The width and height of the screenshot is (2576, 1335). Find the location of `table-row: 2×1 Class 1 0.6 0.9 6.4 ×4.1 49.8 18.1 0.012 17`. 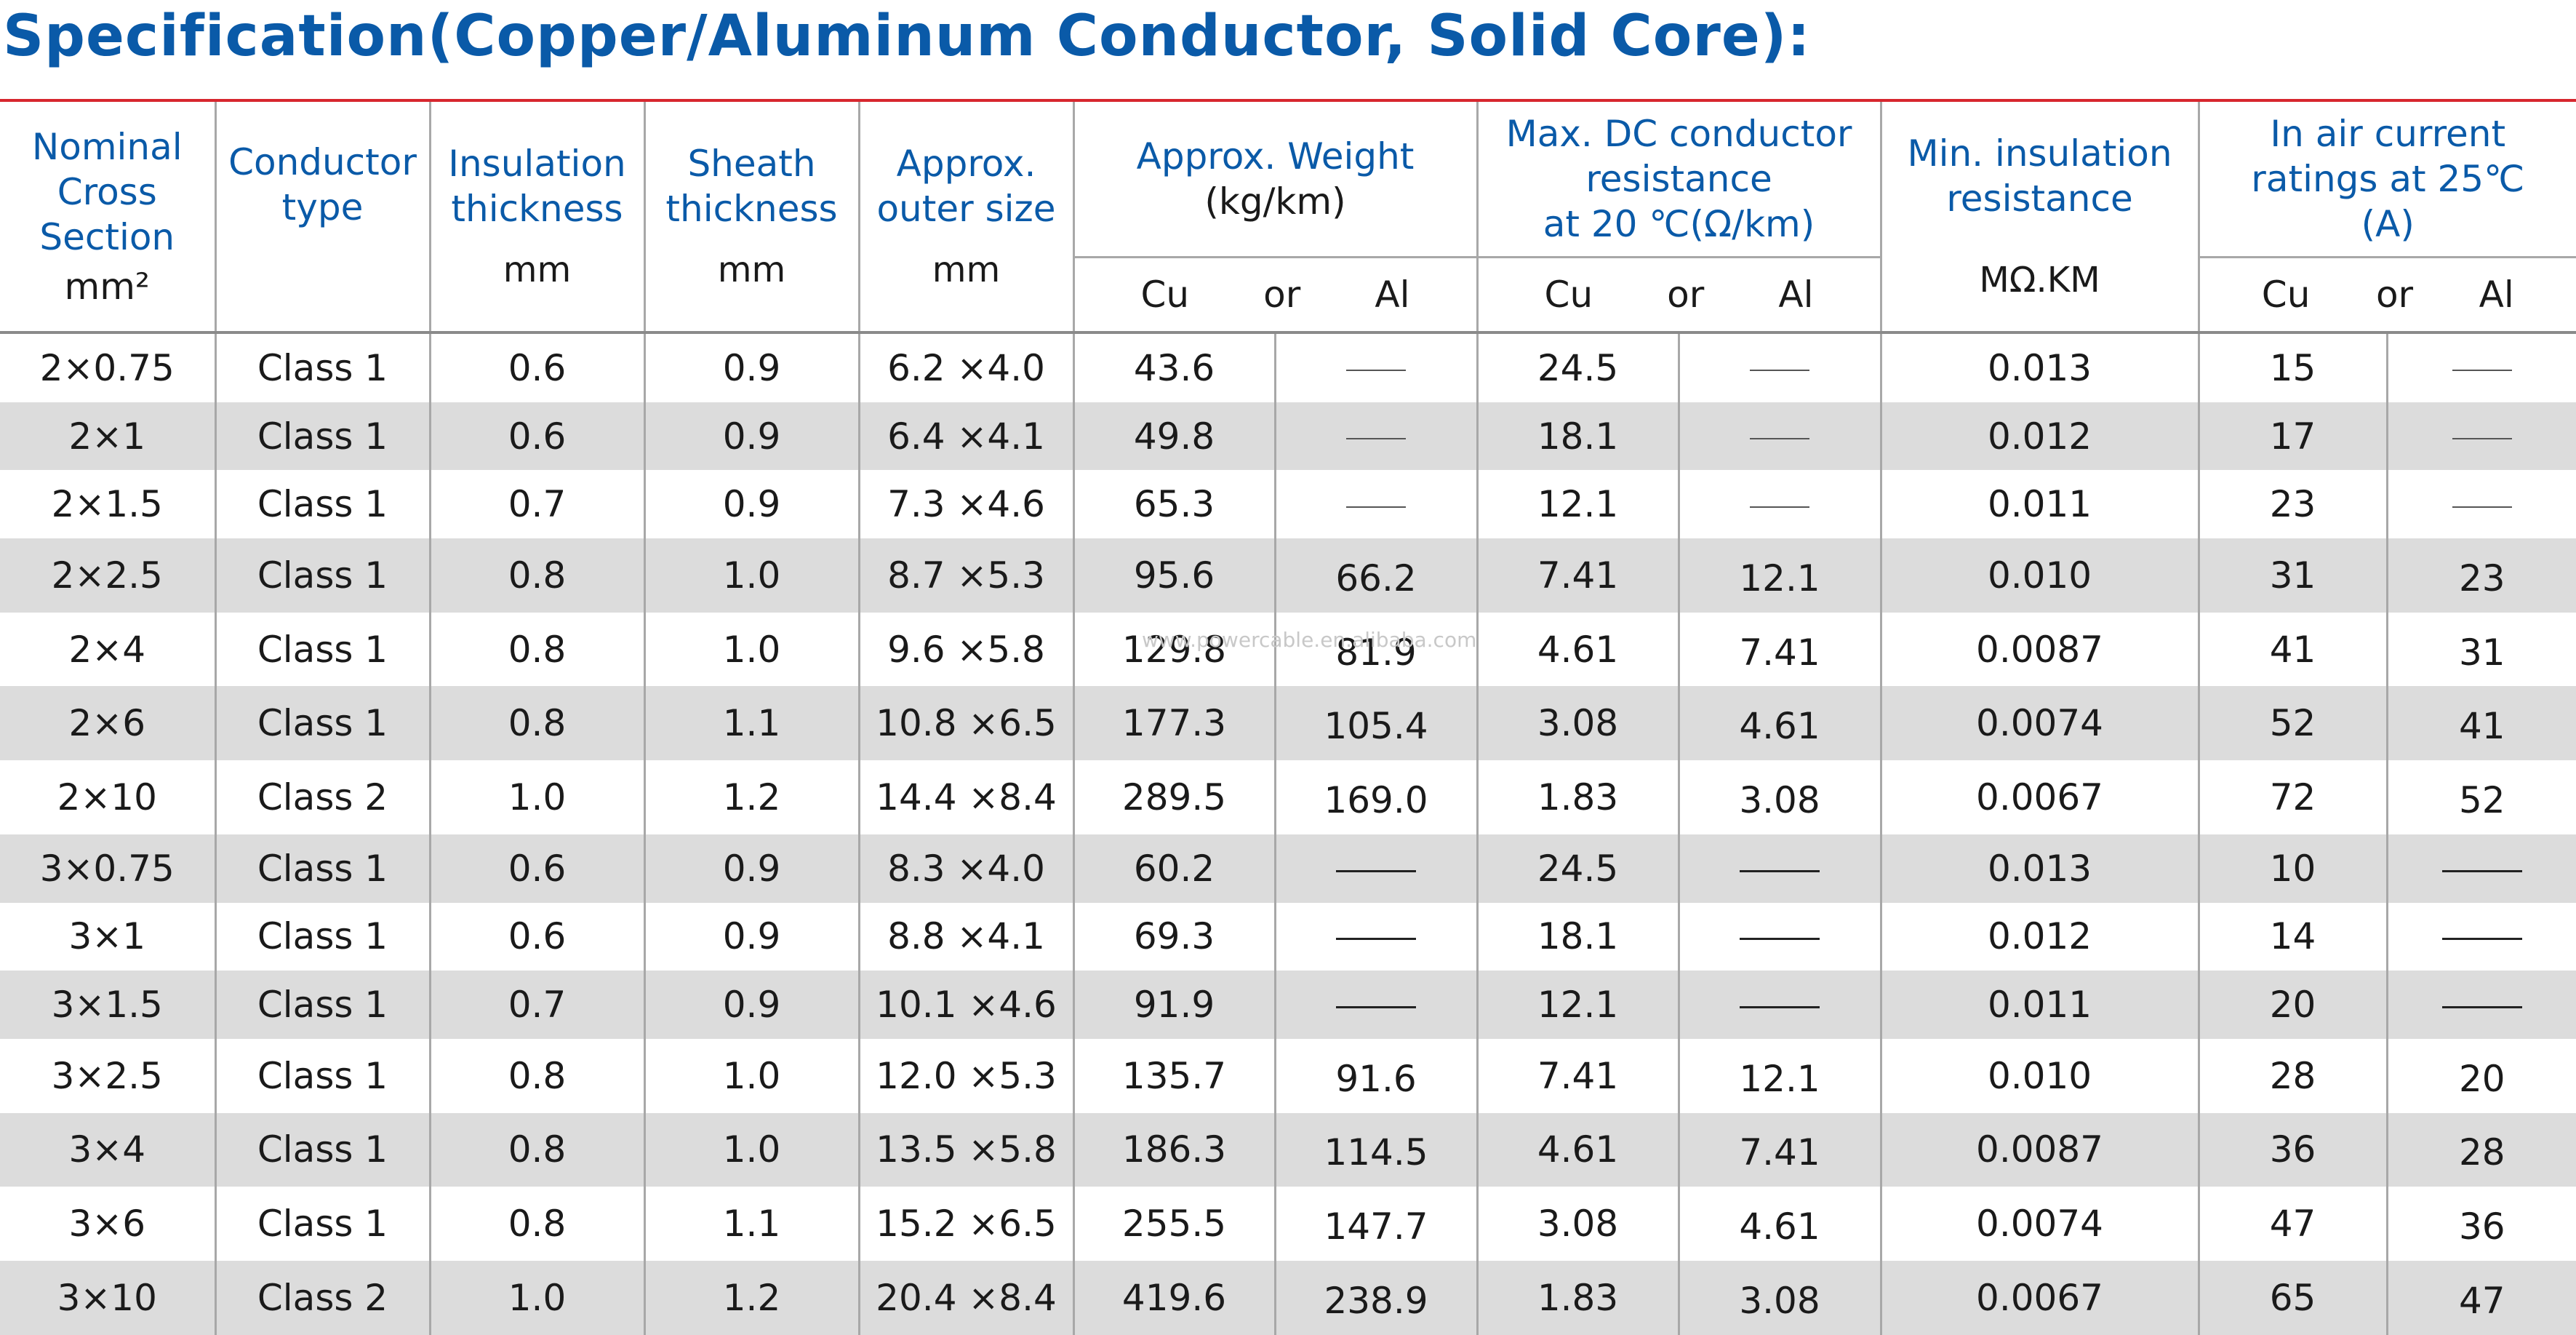

table-row: 2×1 Class 1 0.6 0.9 6.4 ×4.1 49.8 18.1 0.012 17 is located at coordinates (1288, 436).